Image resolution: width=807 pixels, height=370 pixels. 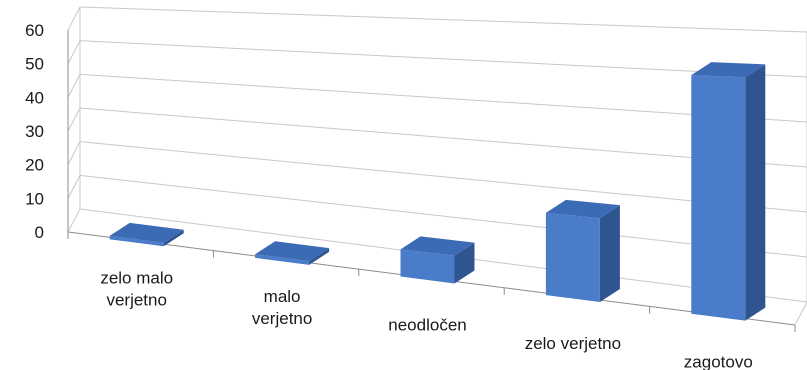 I want to click on y-tick-label: 50, so click(x=34, y=64).